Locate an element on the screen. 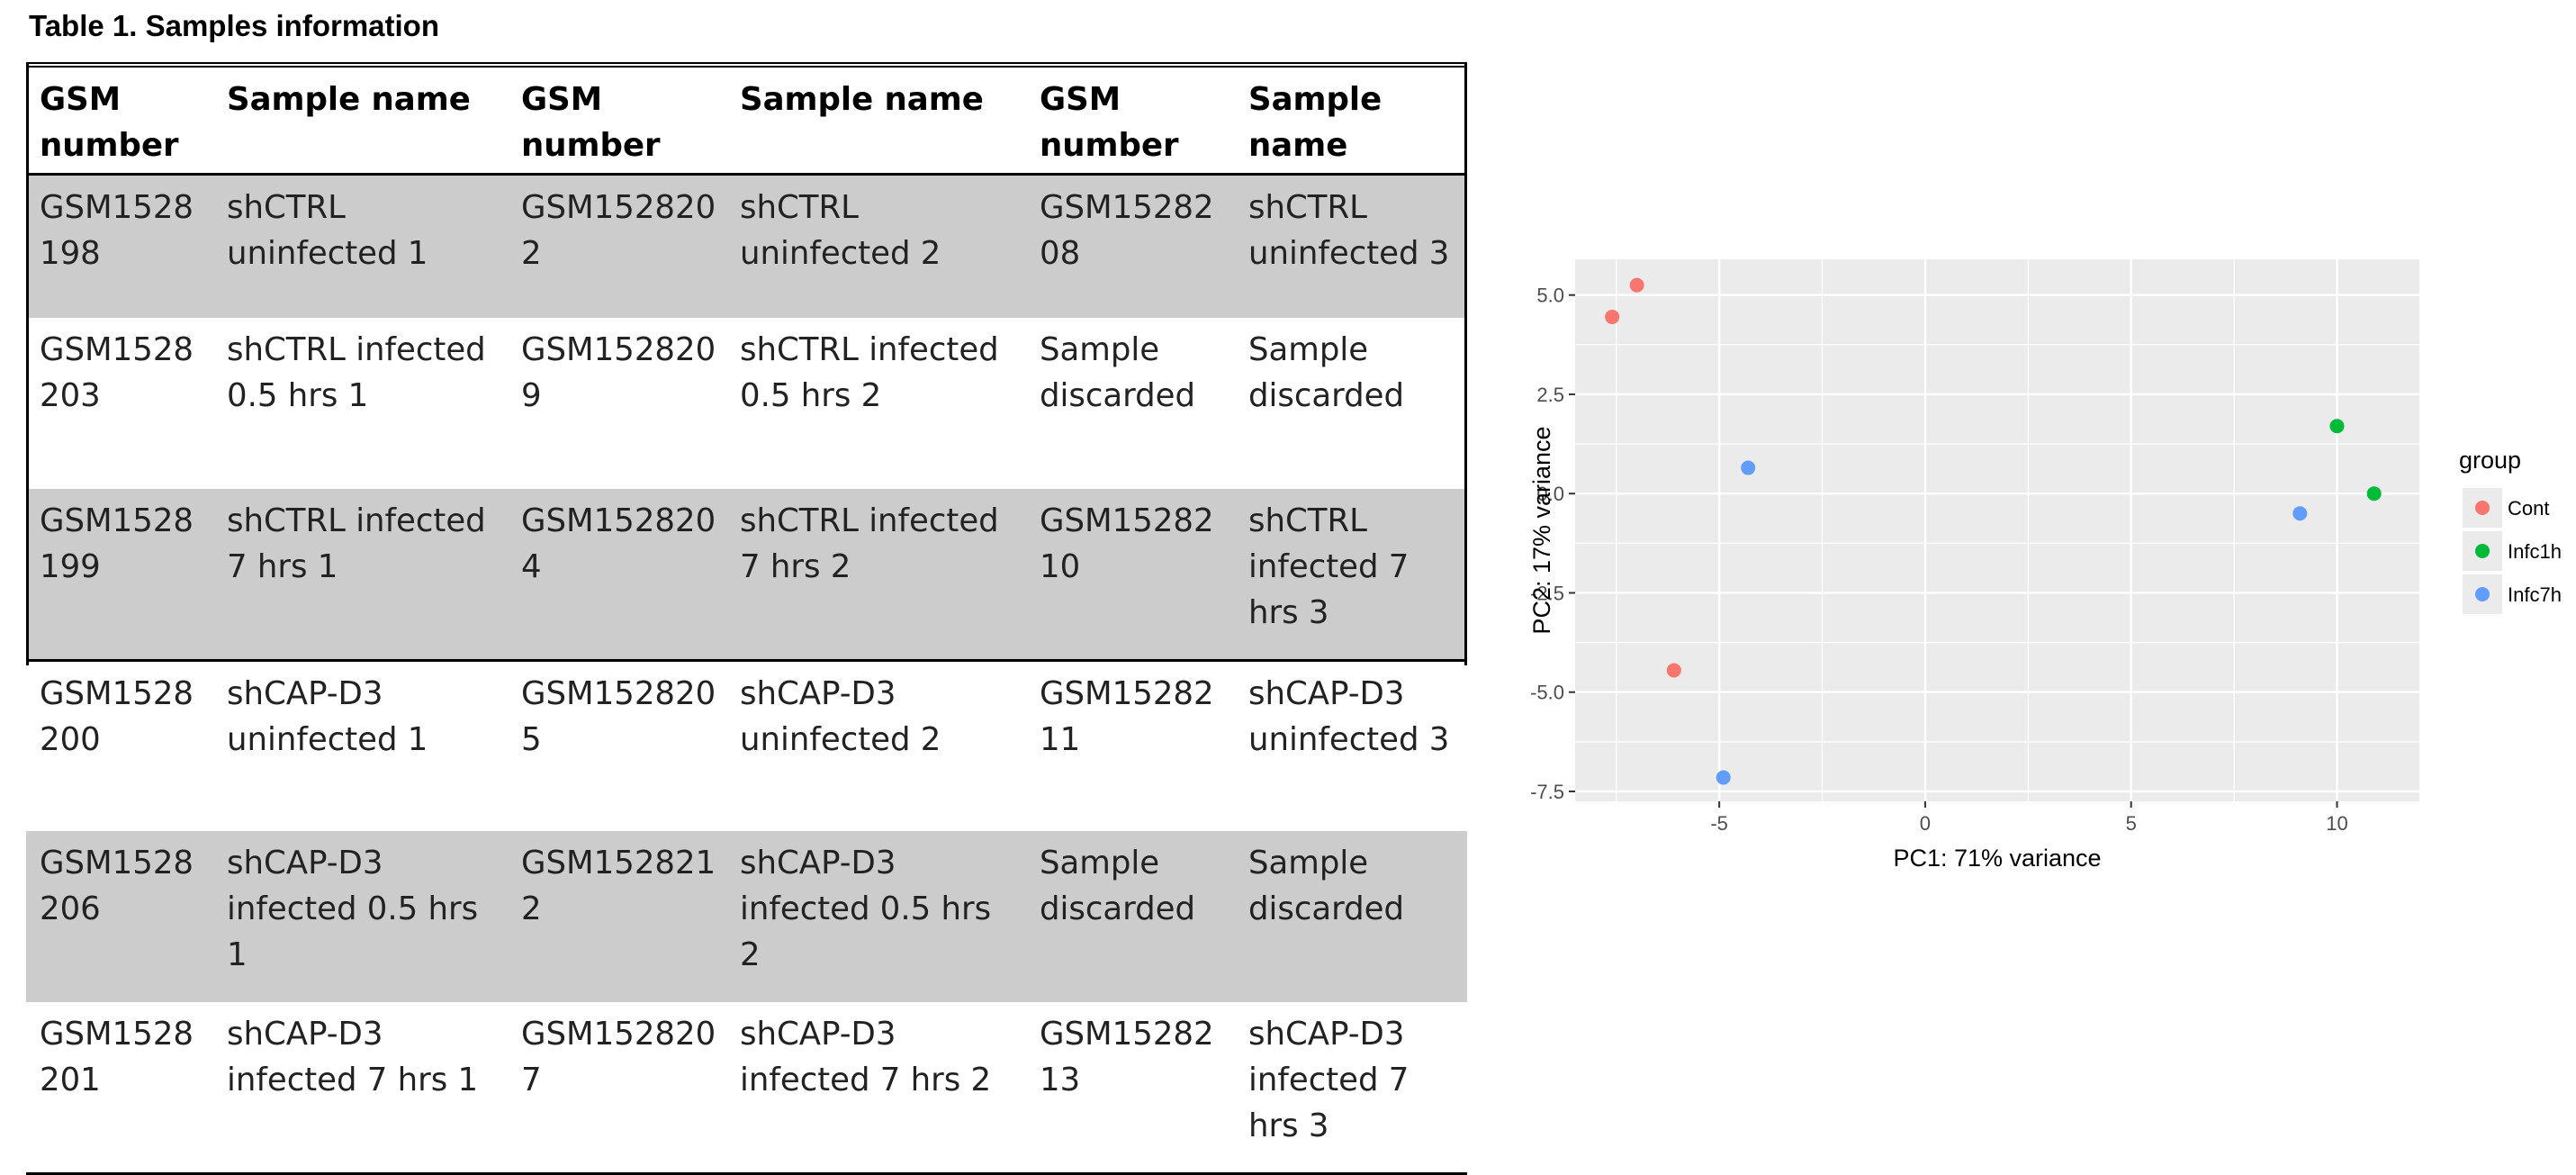 The image size is (2576, 1175). y-tick-label: -7.5 is located at coordinates (1547, 792).